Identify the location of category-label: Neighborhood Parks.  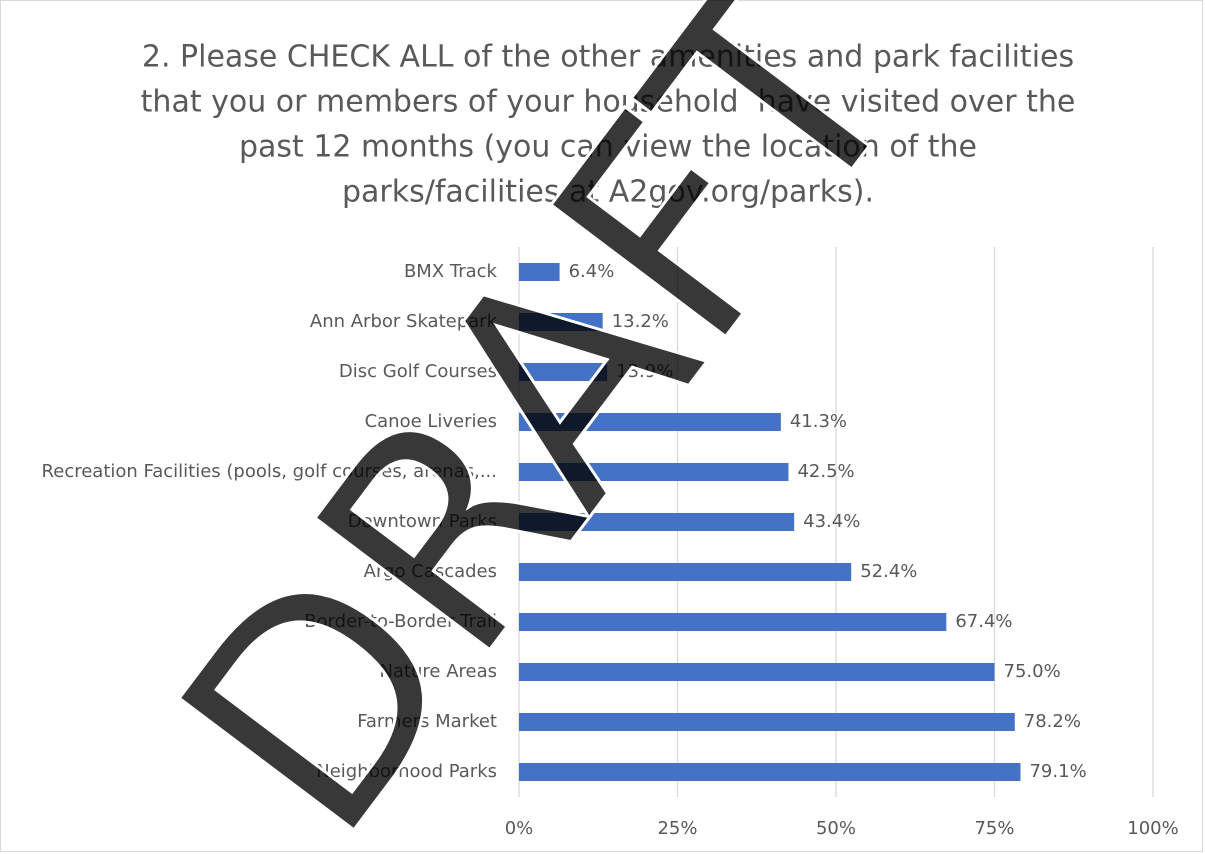
(406, 771).